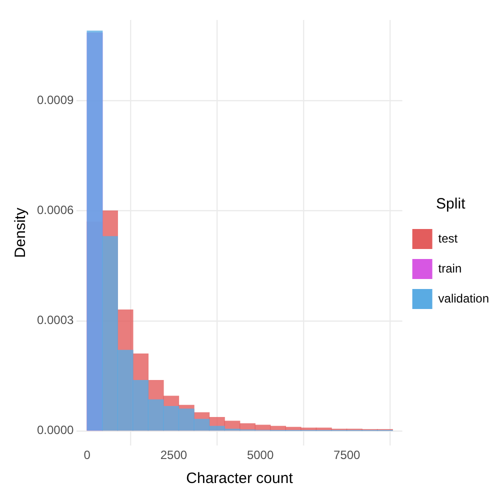  Describe the element at coordinates (55, 430) in the screenshot. I see `y-tick-label: 0.0000` at that location.